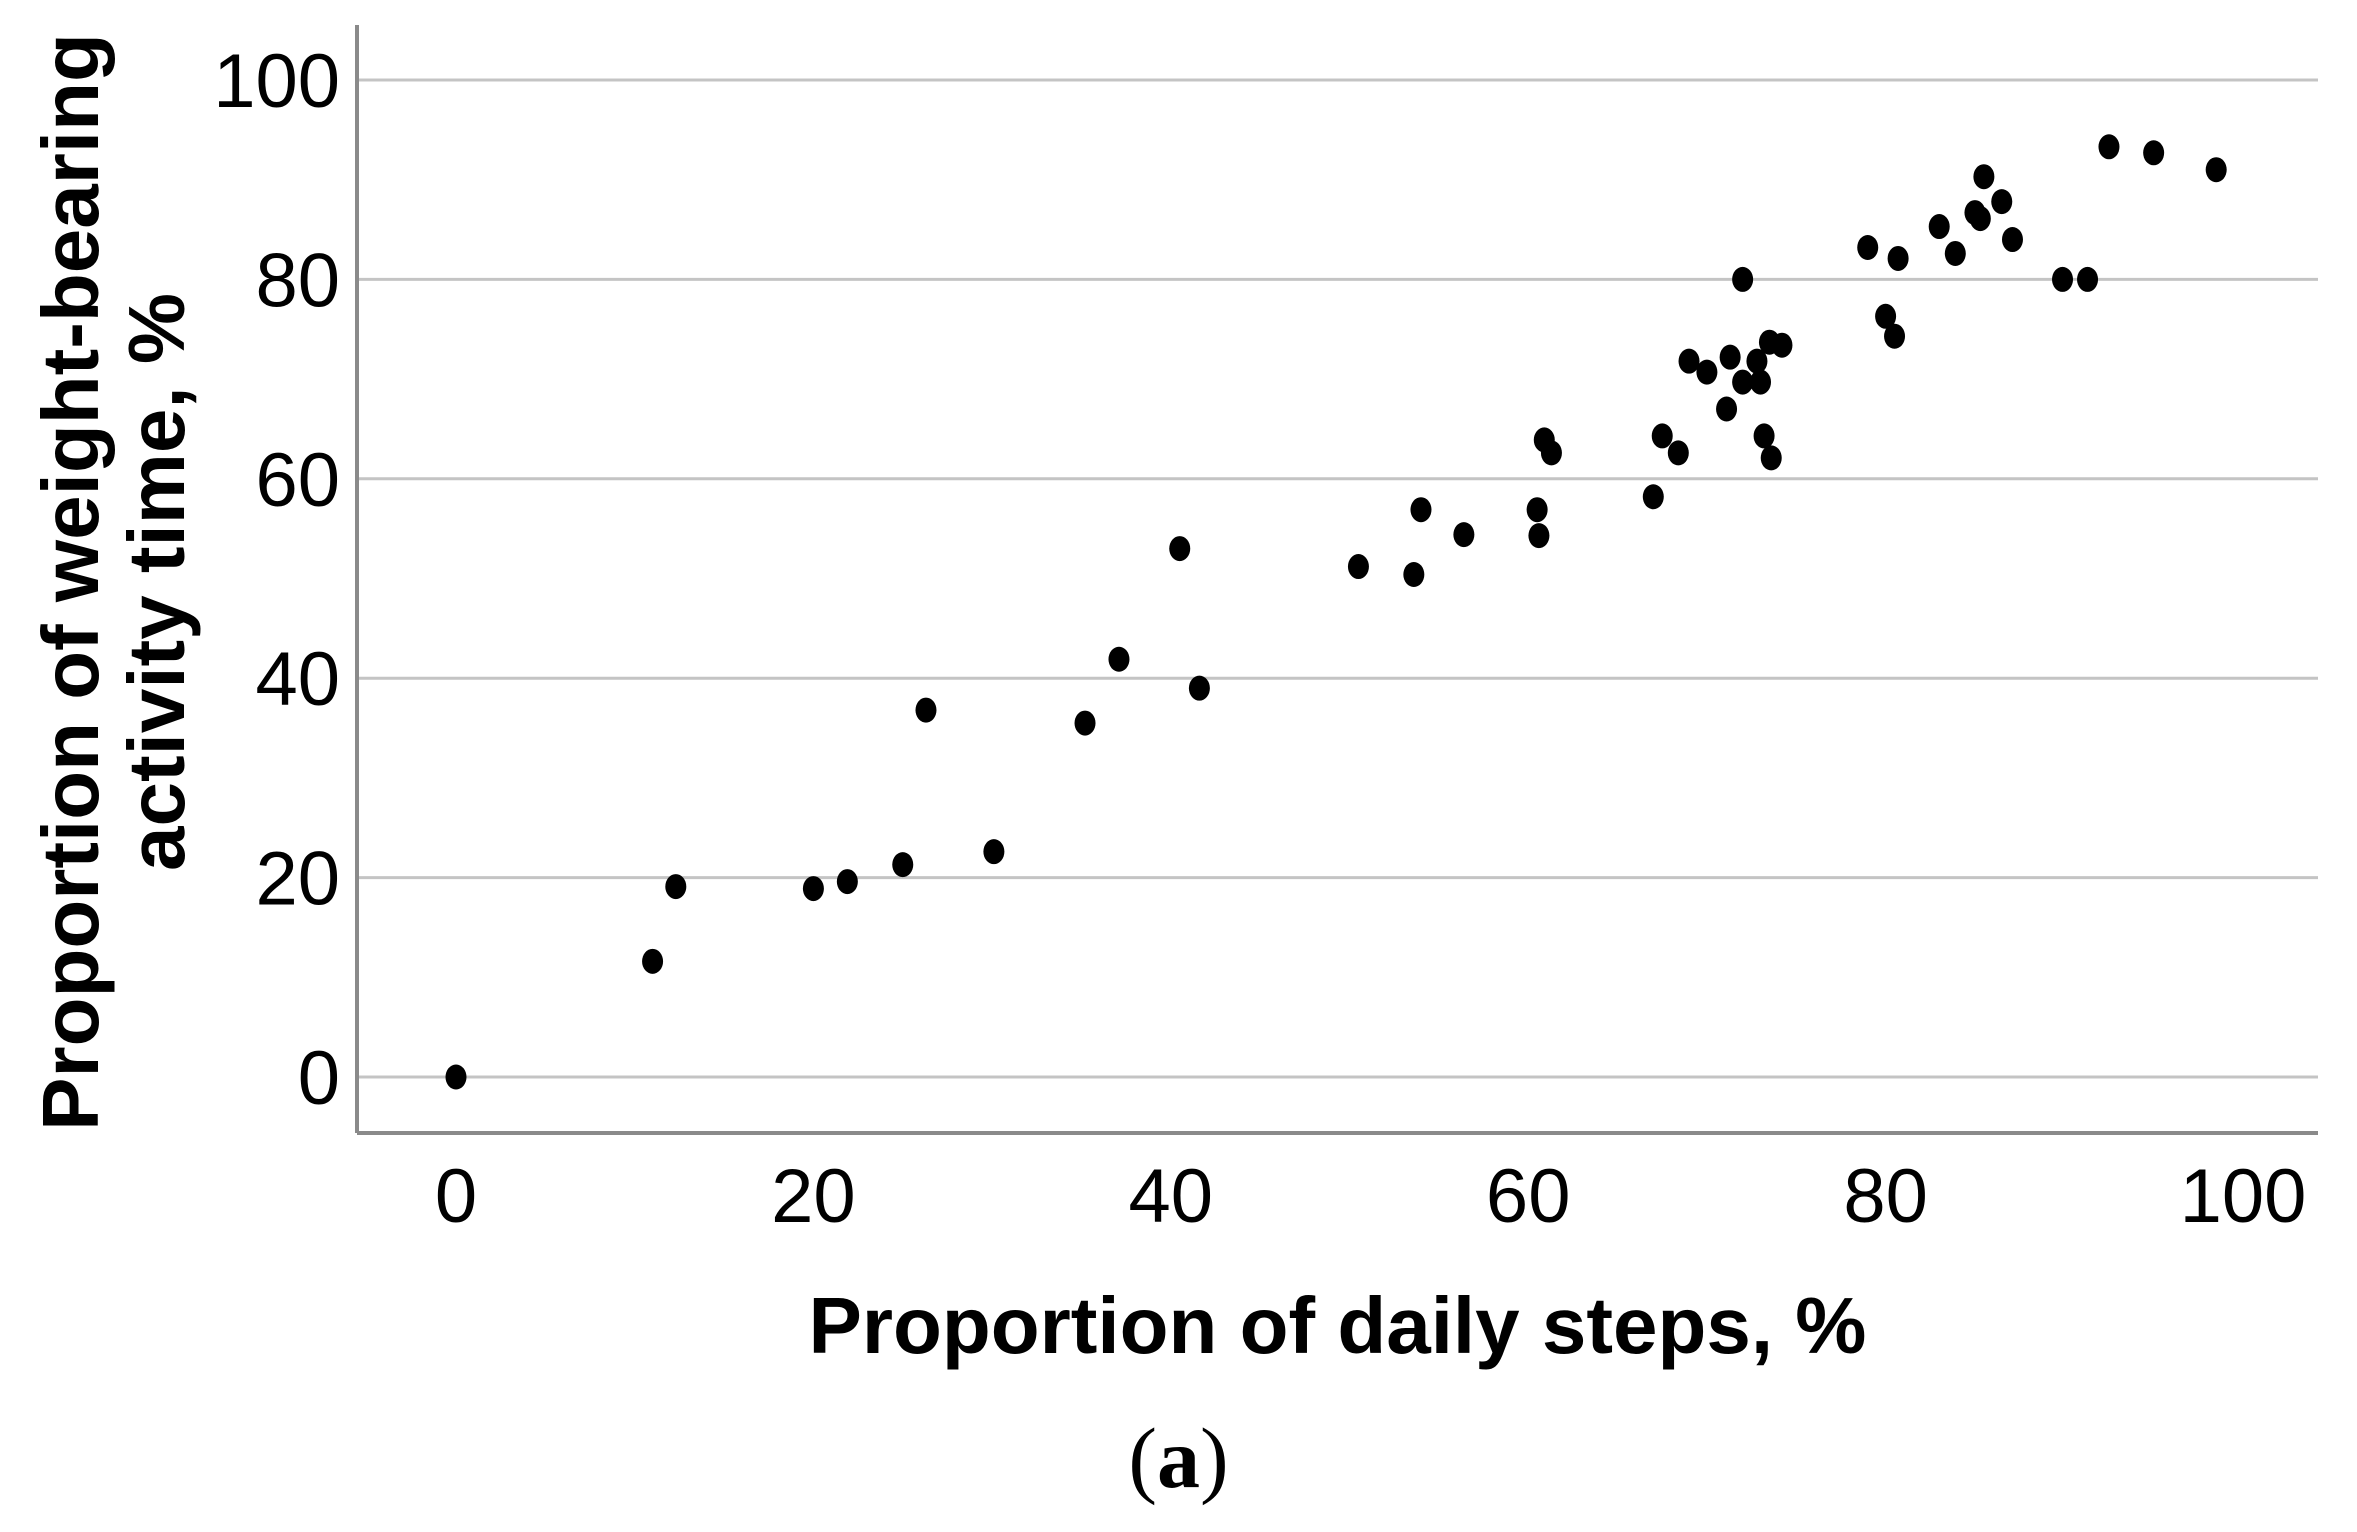  I want to click on x-tick-label: 20, so click(813, 1196).